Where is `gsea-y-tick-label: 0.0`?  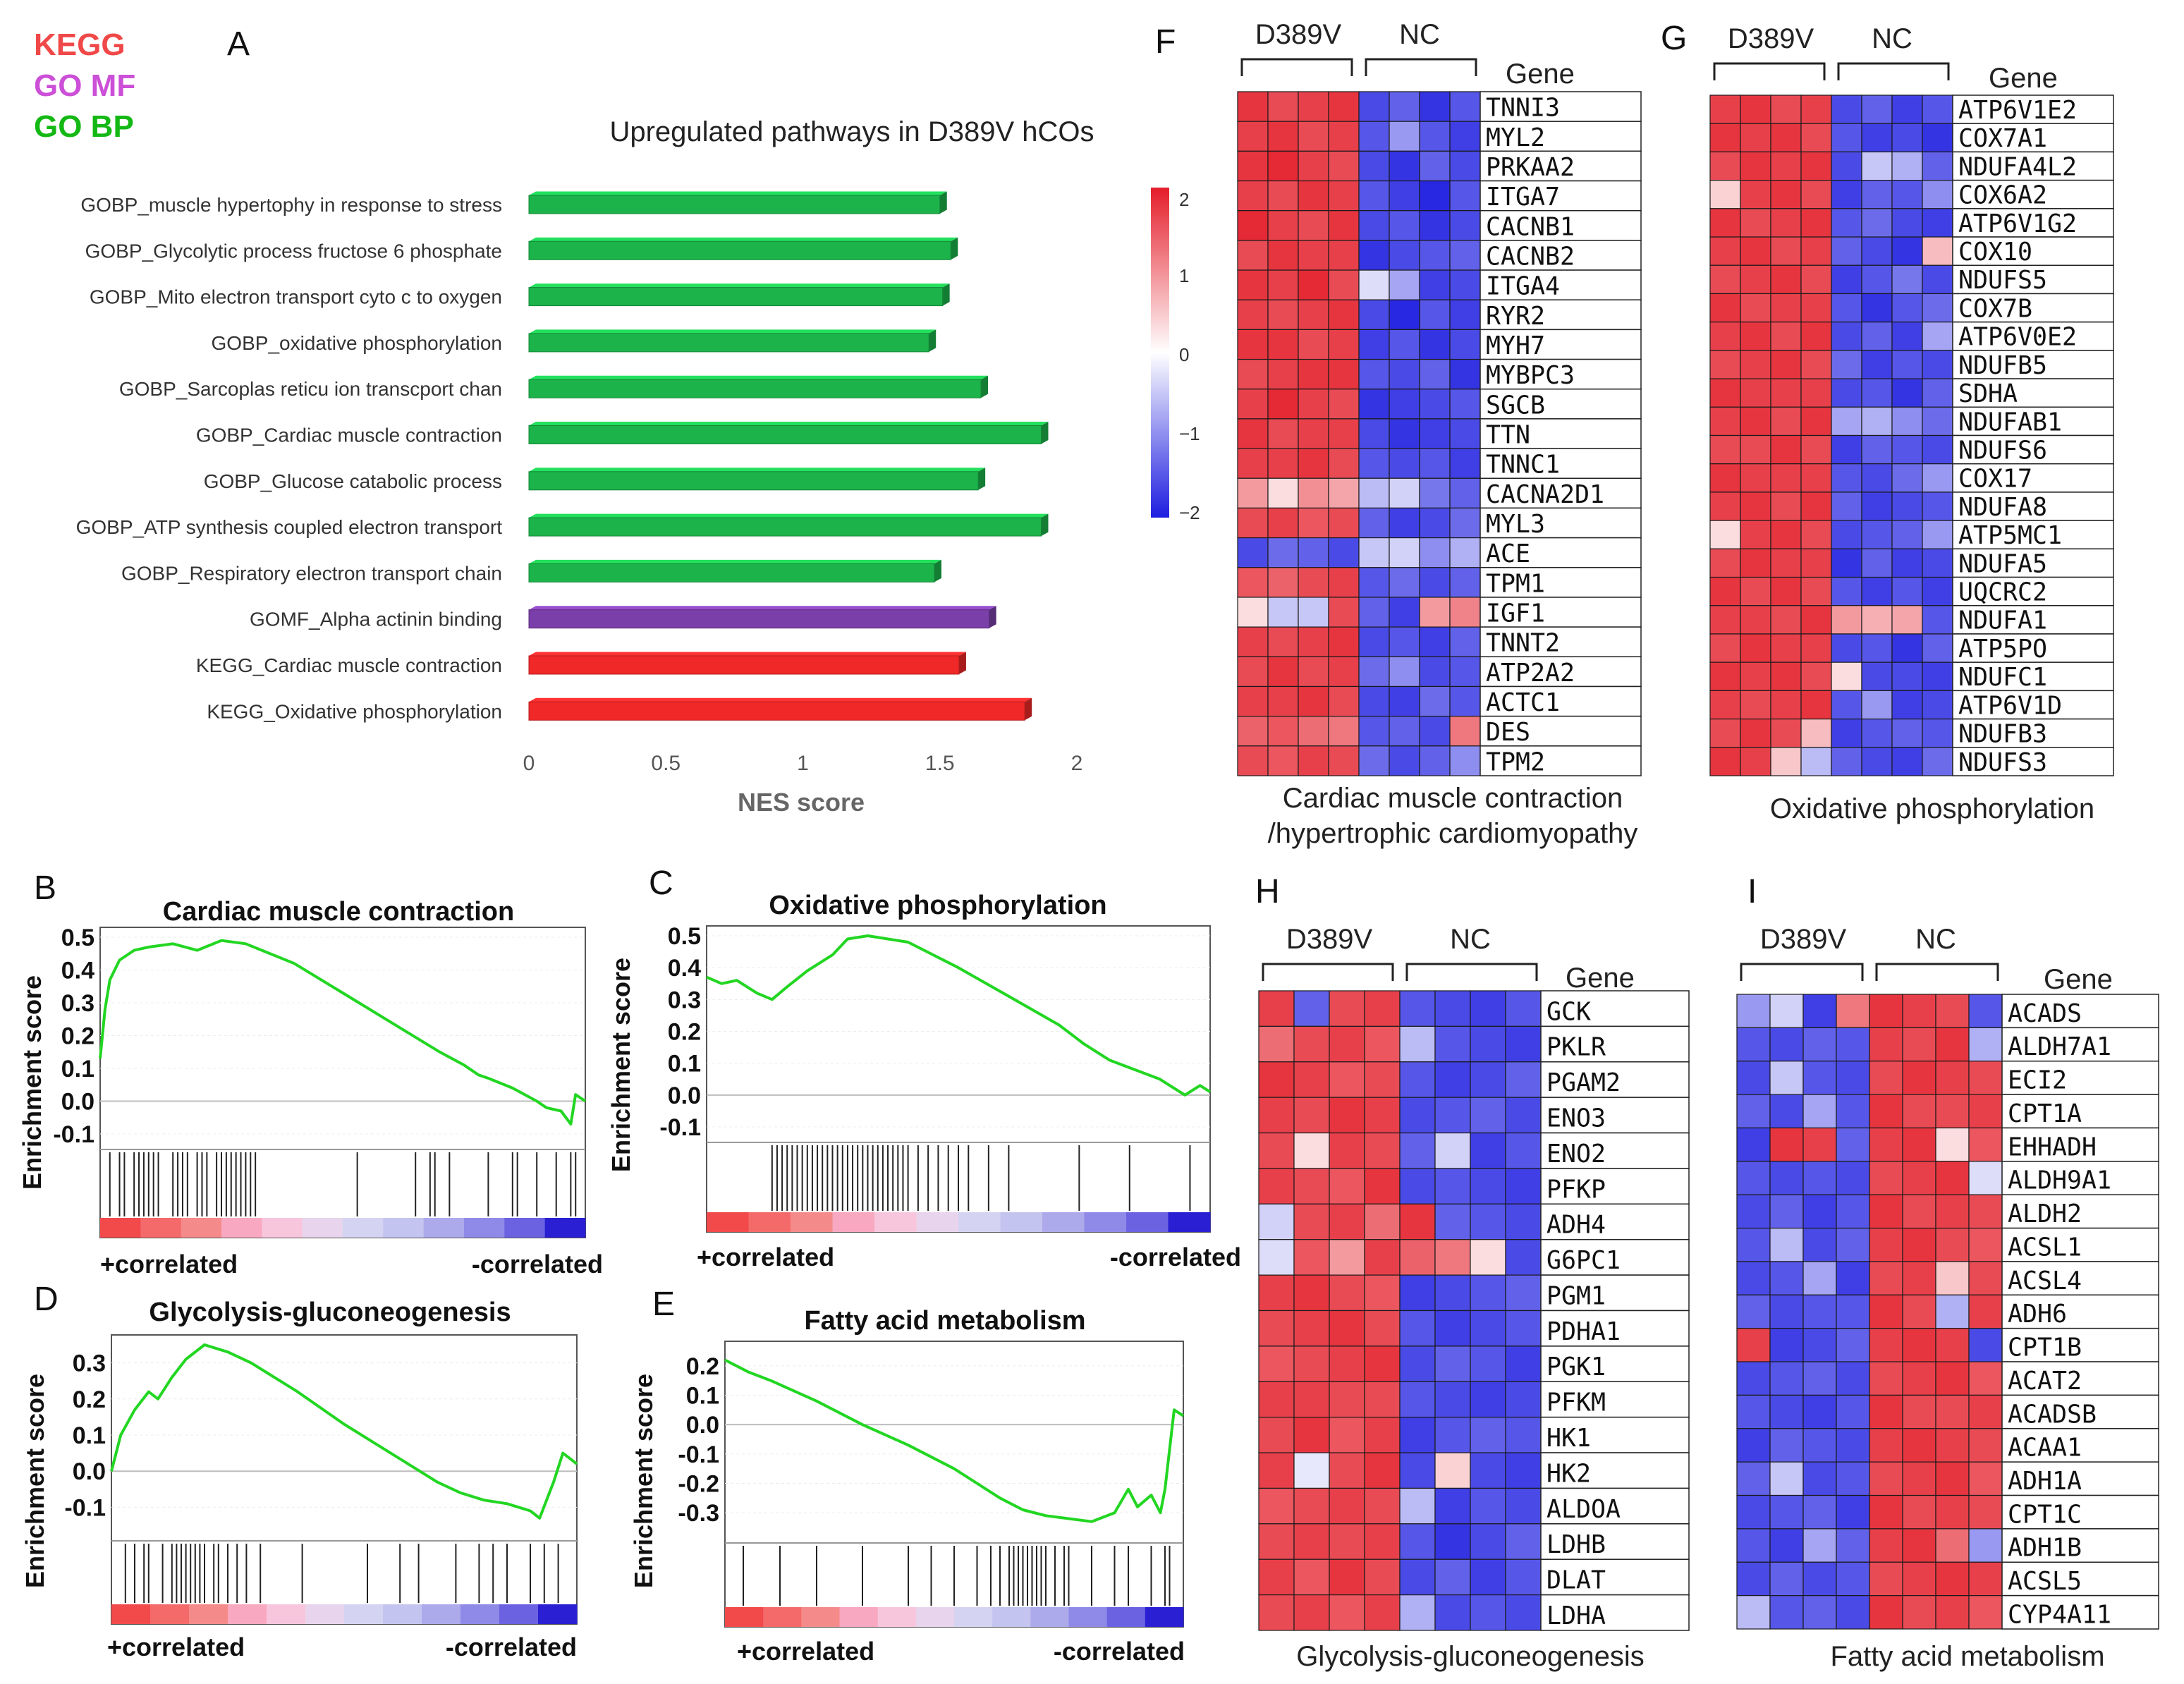
gsea-y-tick-label: 0.0 is located at coordinates (77, 1102).